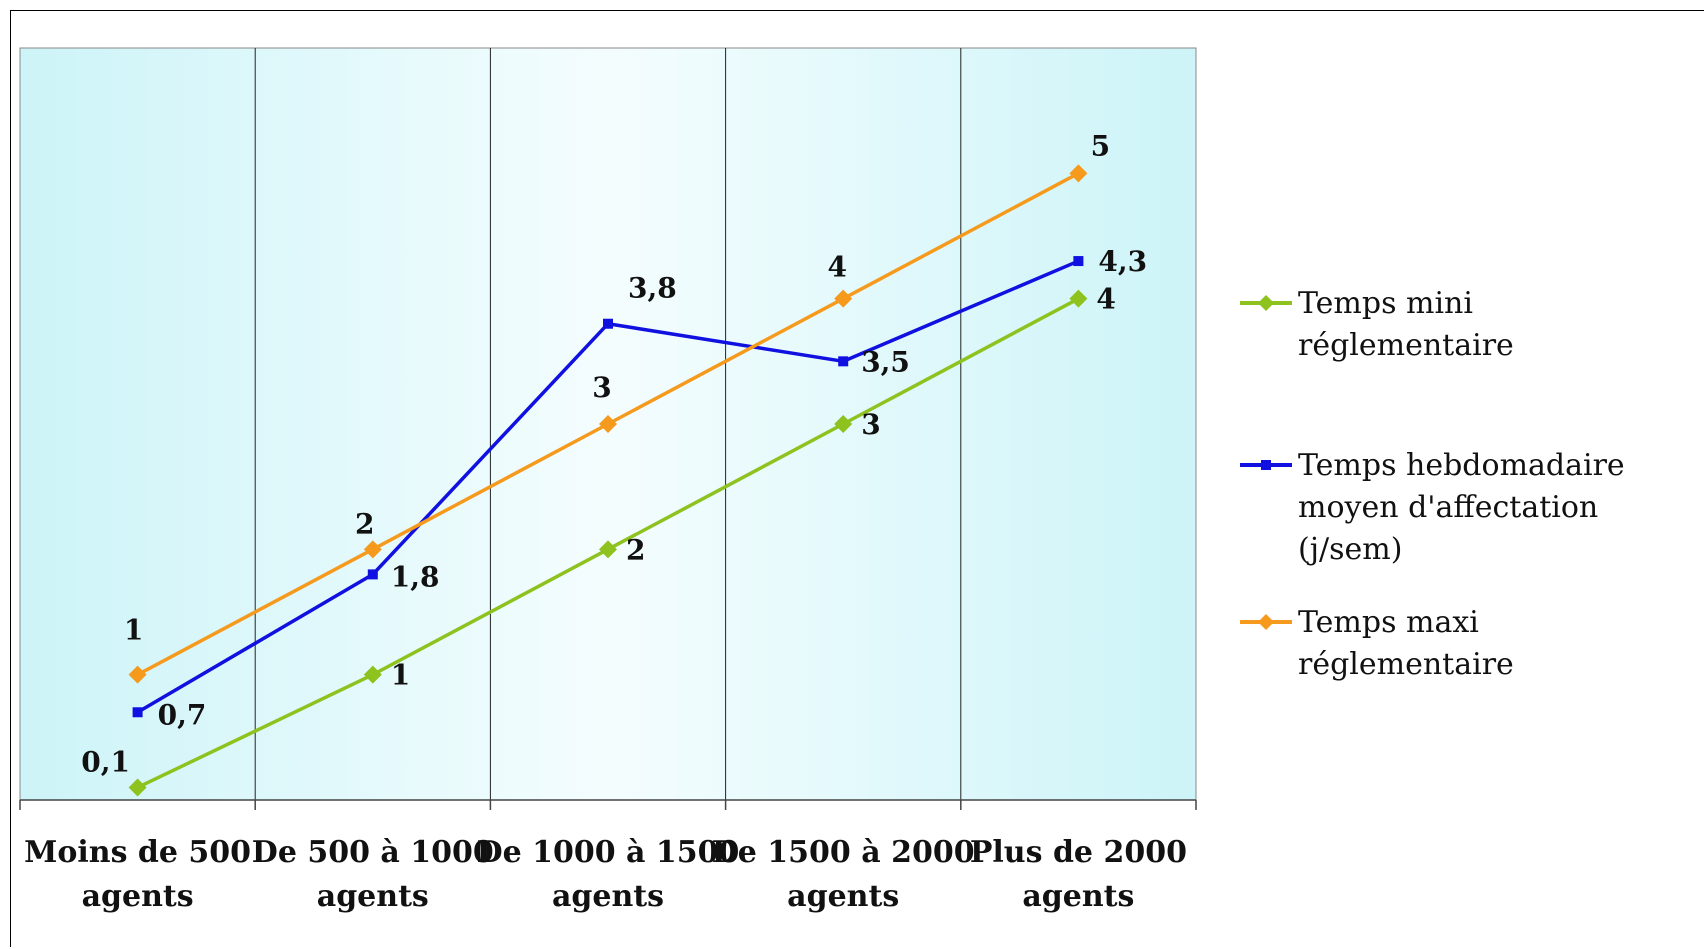  What do you see at coordinates (1350, 549) in the screenshot?
I see `legend-label: (j/sem)` at bounding box center [1350, 549].